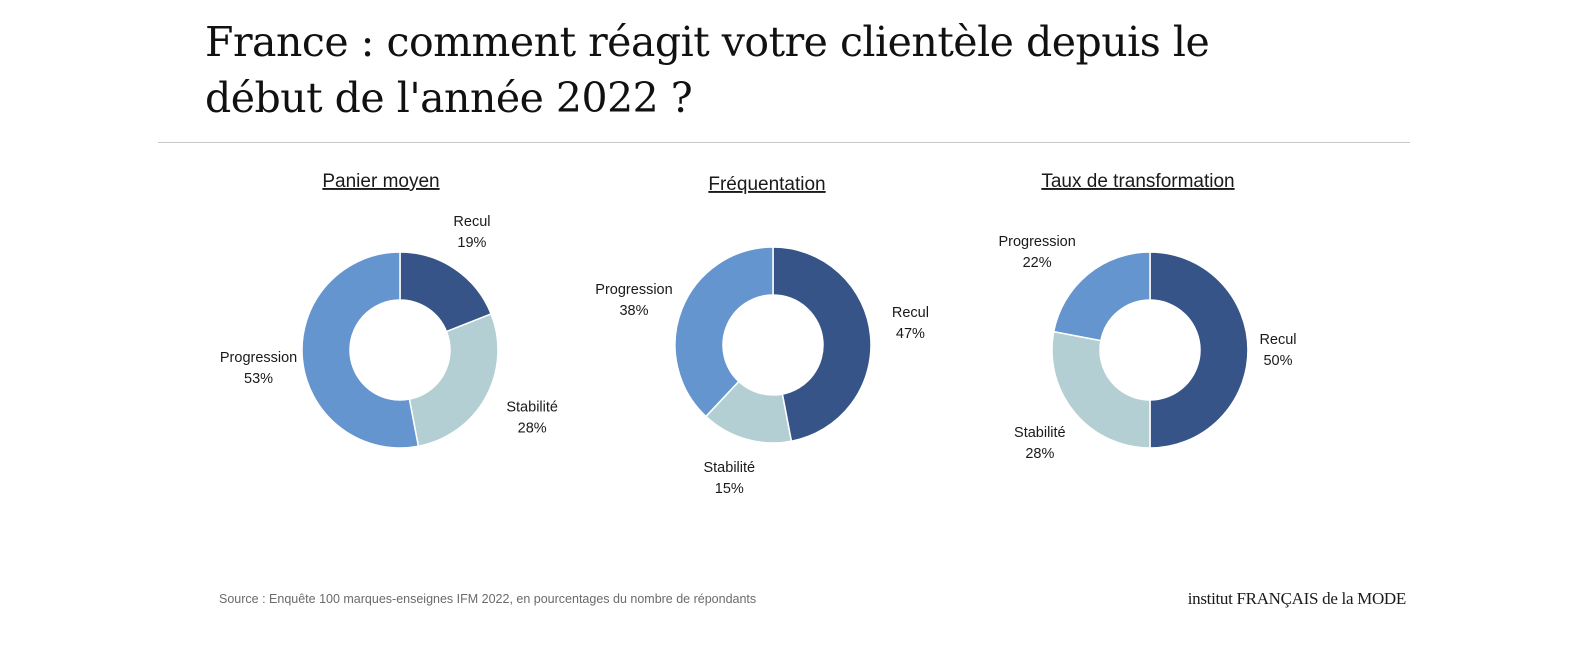 This screenshot has height=650, width=1581. What do you see at coordinates (258, 368) in the screenshot?
I see `slice-label: Progression 53%` at bounding box center [258, 368].